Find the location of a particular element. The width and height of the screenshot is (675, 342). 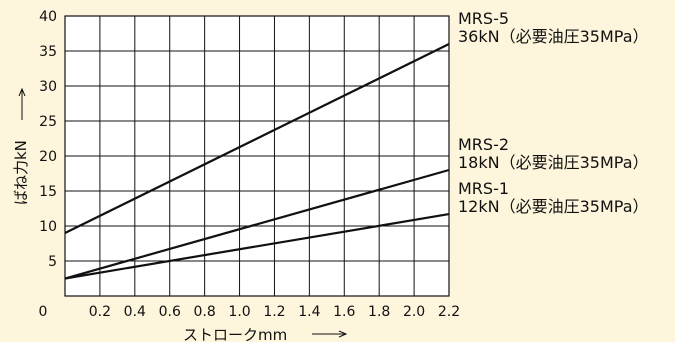

x-tick-label: 0.6 is located at coordinates (170, 312).